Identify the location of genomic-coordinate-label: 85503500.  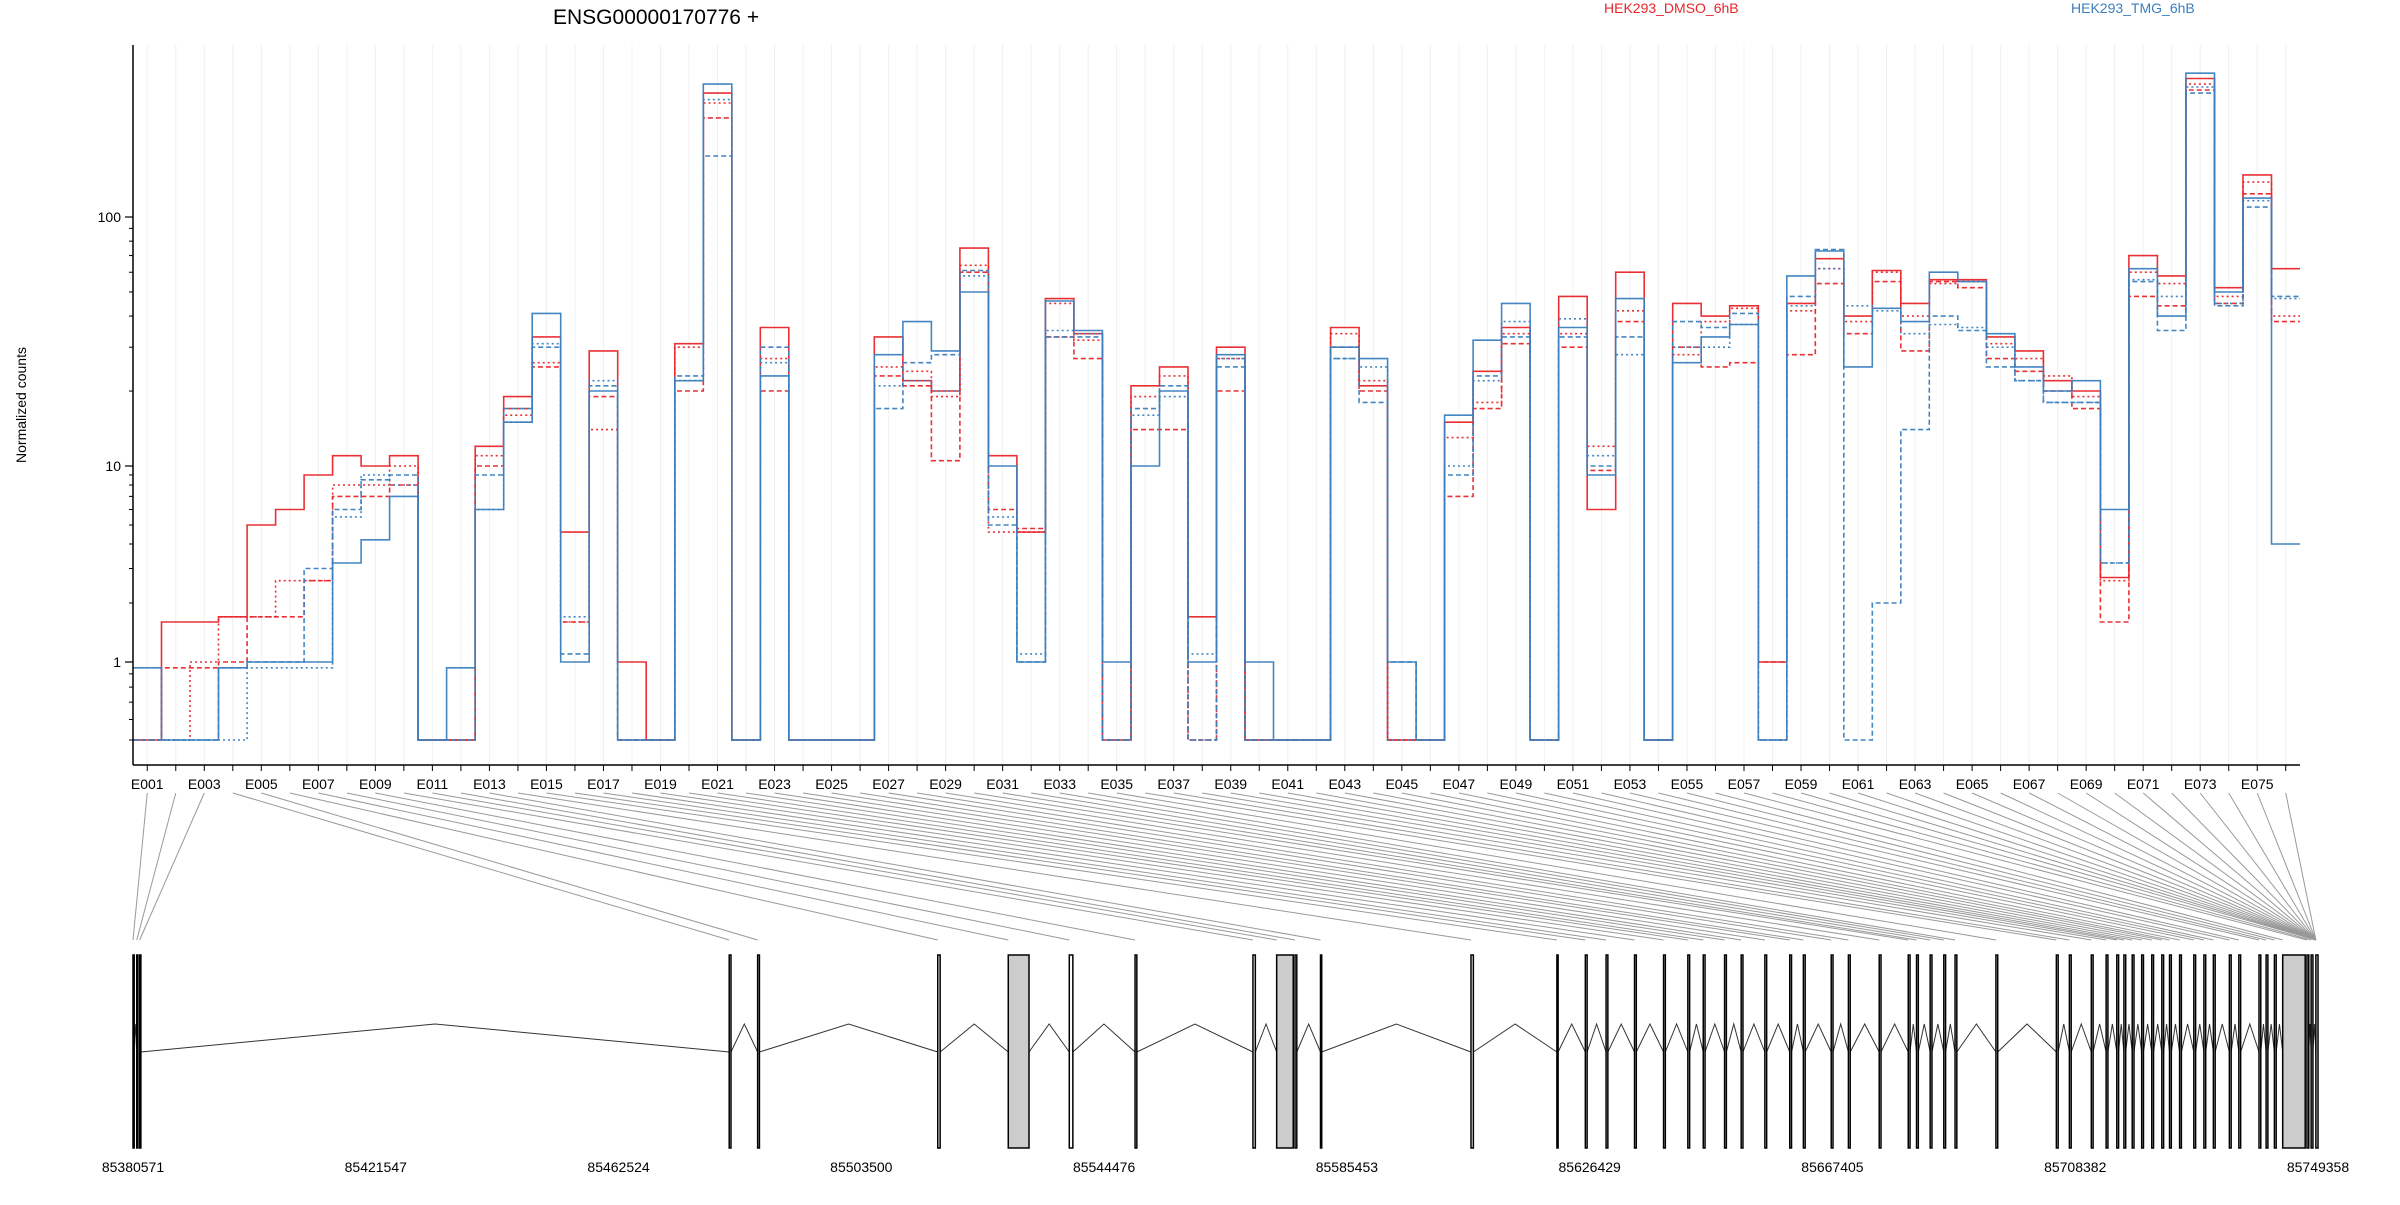
(861, 1167).